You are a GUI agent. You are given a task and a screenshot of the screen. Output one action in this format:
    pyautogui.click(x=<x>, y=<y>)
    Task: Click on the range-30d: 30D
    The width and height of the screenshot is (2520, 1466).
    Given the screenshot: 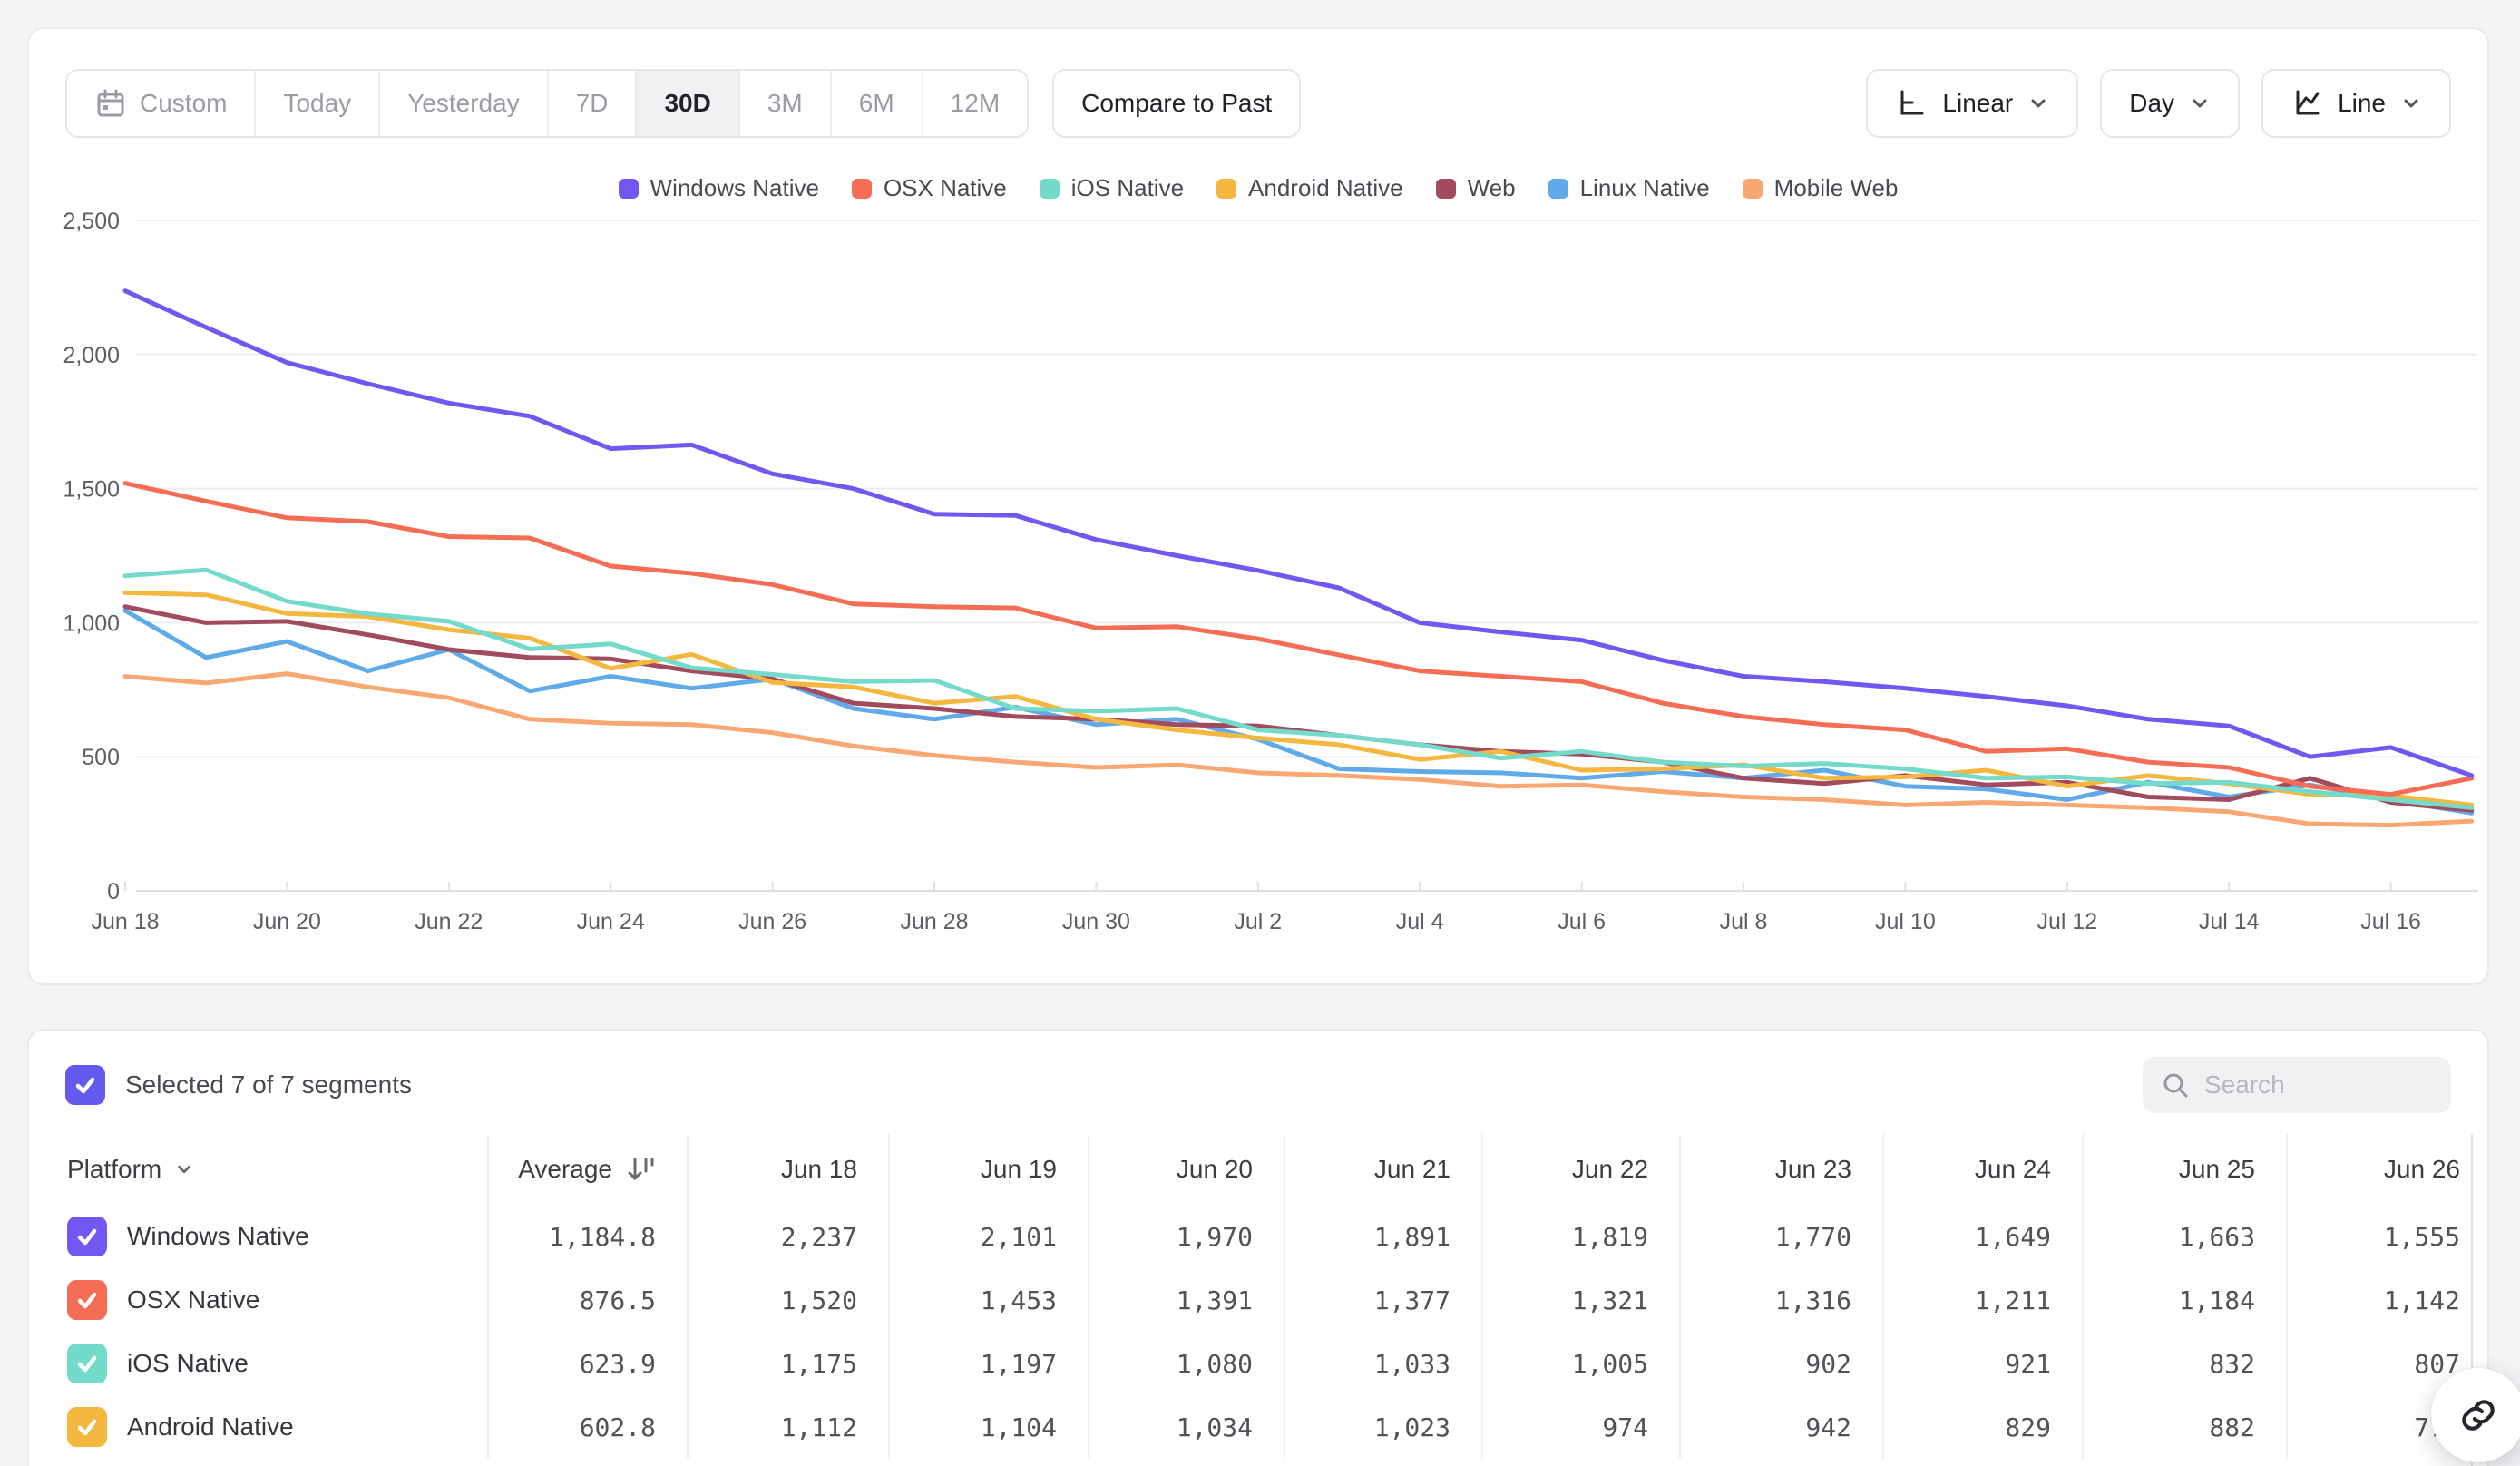 What is the action you would take?
    pyautogui.click(x=687, y=104)
    